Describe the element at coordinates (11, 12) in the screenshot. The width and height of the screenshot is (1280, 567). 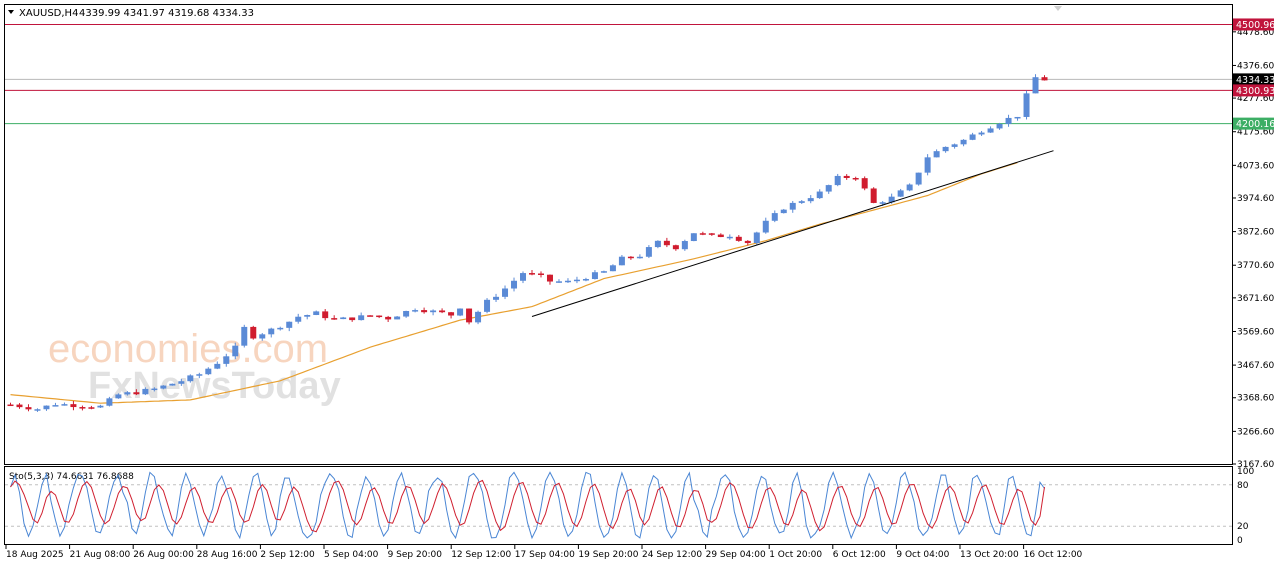
I see `menu-triangle-icon` at that location.